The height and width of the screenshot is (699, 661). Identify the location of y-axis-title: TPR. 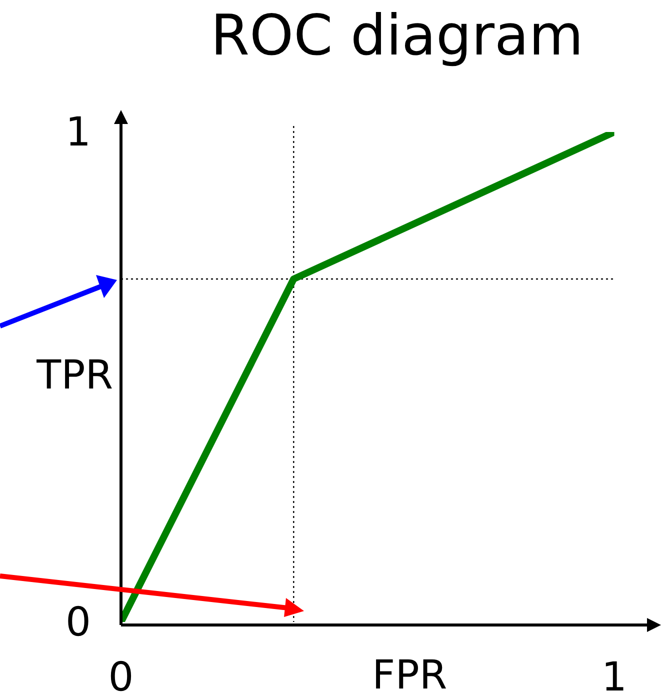
(74, 375).